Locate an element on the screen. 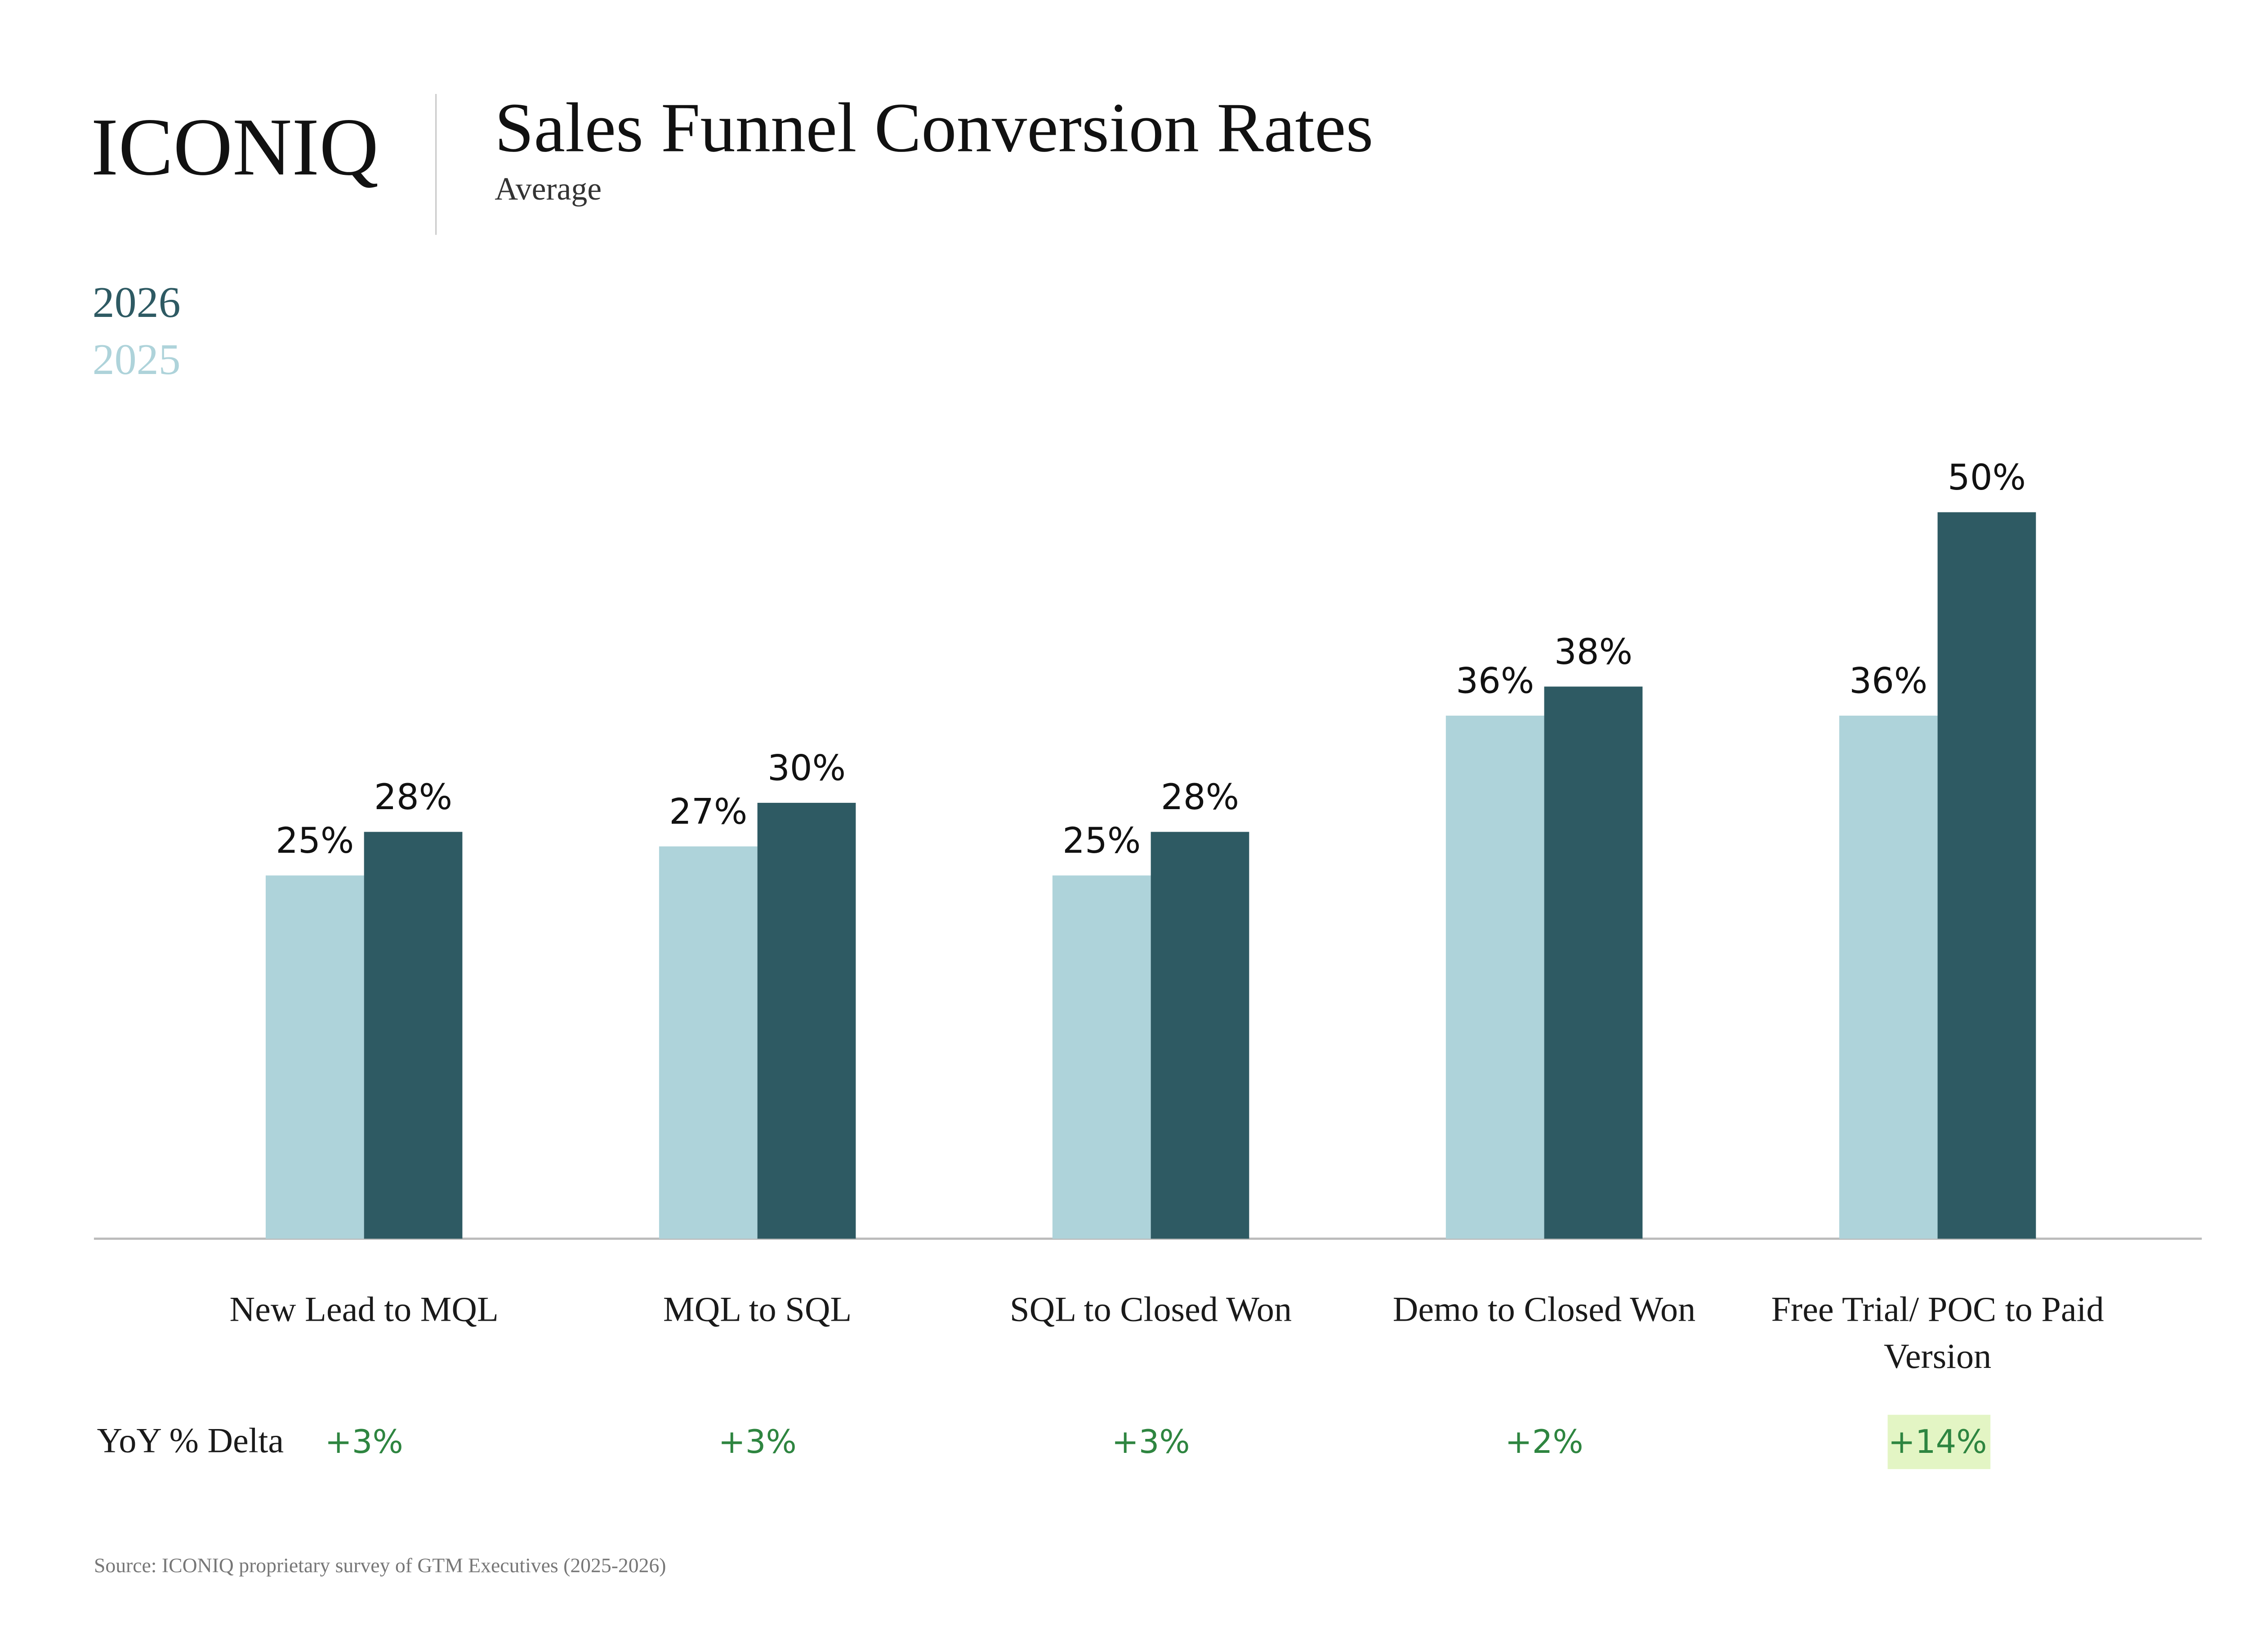 The height and width of the screenshot is (1652, 2248). delta-highlight is located at coordinates (1939, 1442).